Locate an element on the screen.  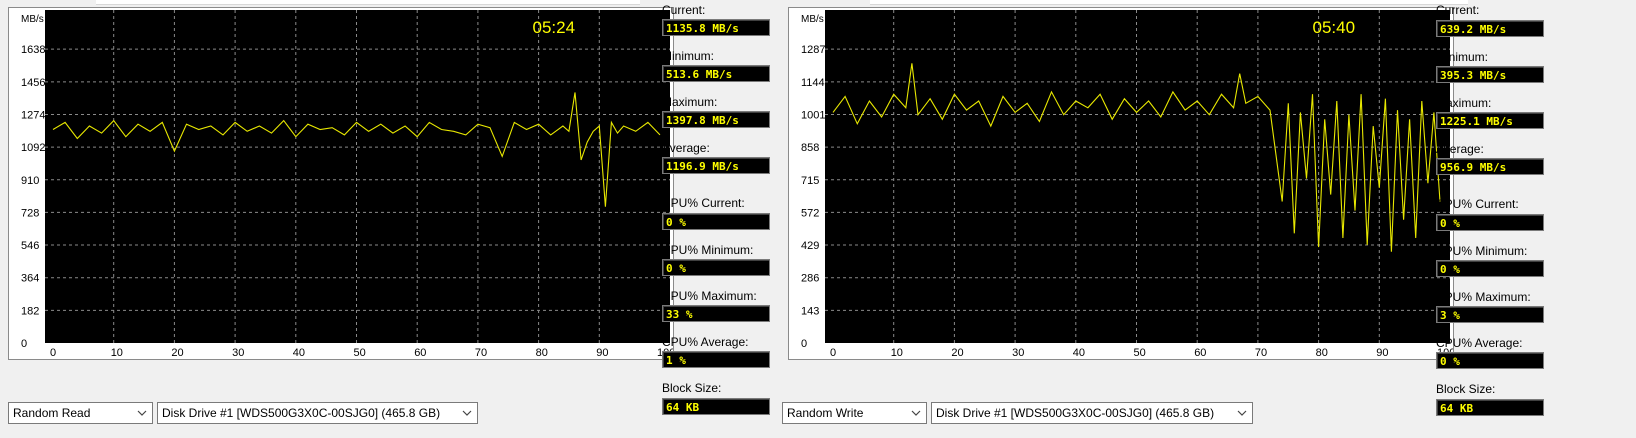
maximum-value: 1225.1 MB/s is located at coordinates (1490, 120).